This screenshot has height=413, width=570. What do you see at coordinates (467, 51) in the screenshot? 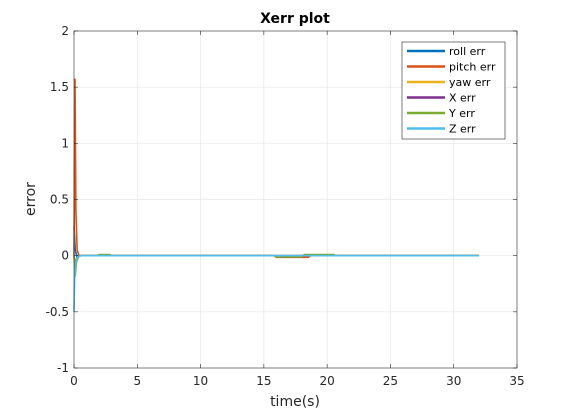
I see `legend-label: roll err` at bounding box center [467, 51].